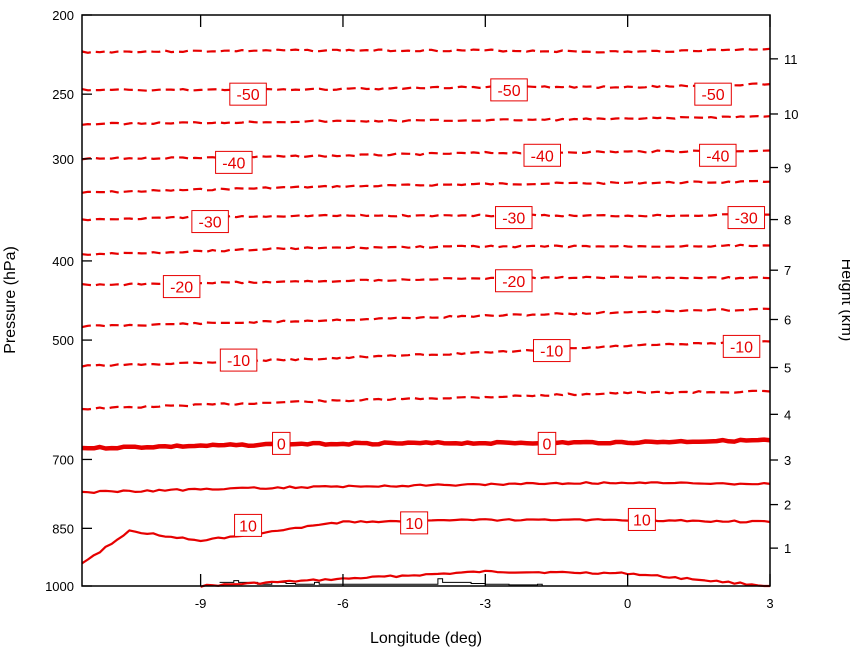  What do you see at coordinates (486, 603) in the screenshot?
I see `x-tick-label: -3` at bounding box center [486, 603].